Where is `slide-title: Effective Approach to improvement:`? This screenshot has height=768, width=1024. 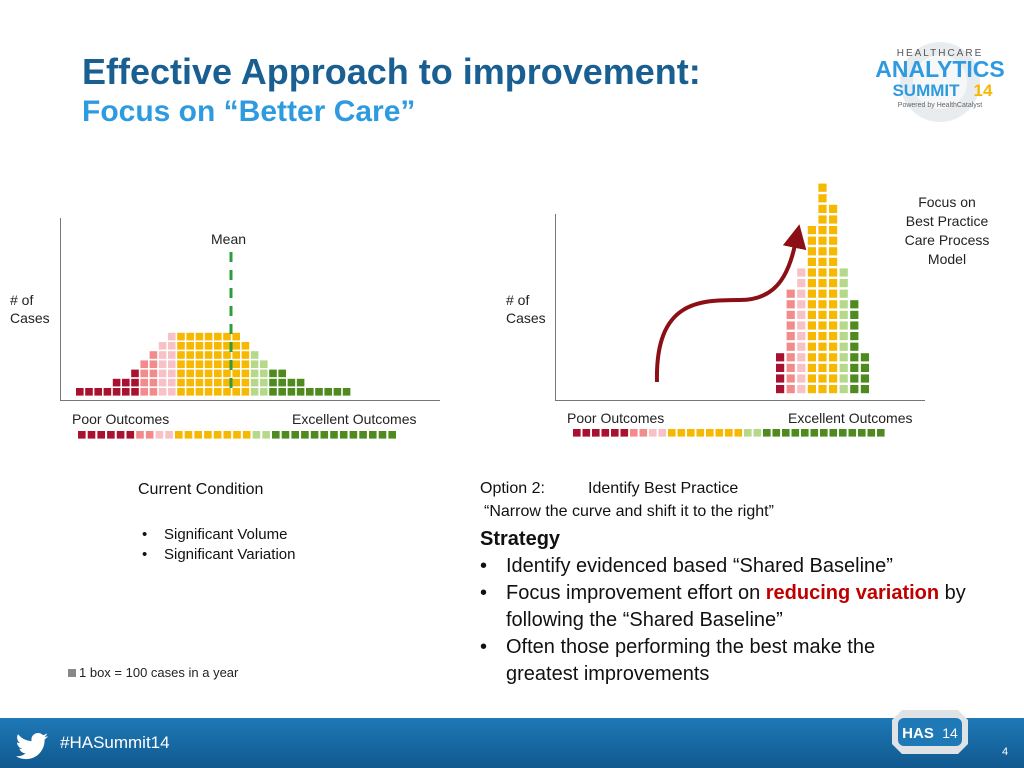
slide-title: Effective Approach to improvement: is located at coordinates (391, 71).